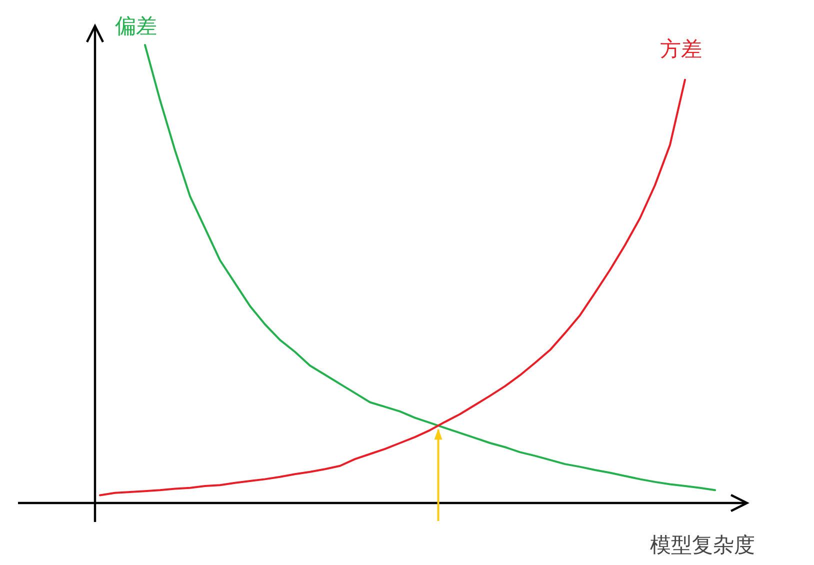 The image size is (814, 565). Describe the element at coordinates (681, 48) in the screenshot. I see `series-label: 方差` at that location.